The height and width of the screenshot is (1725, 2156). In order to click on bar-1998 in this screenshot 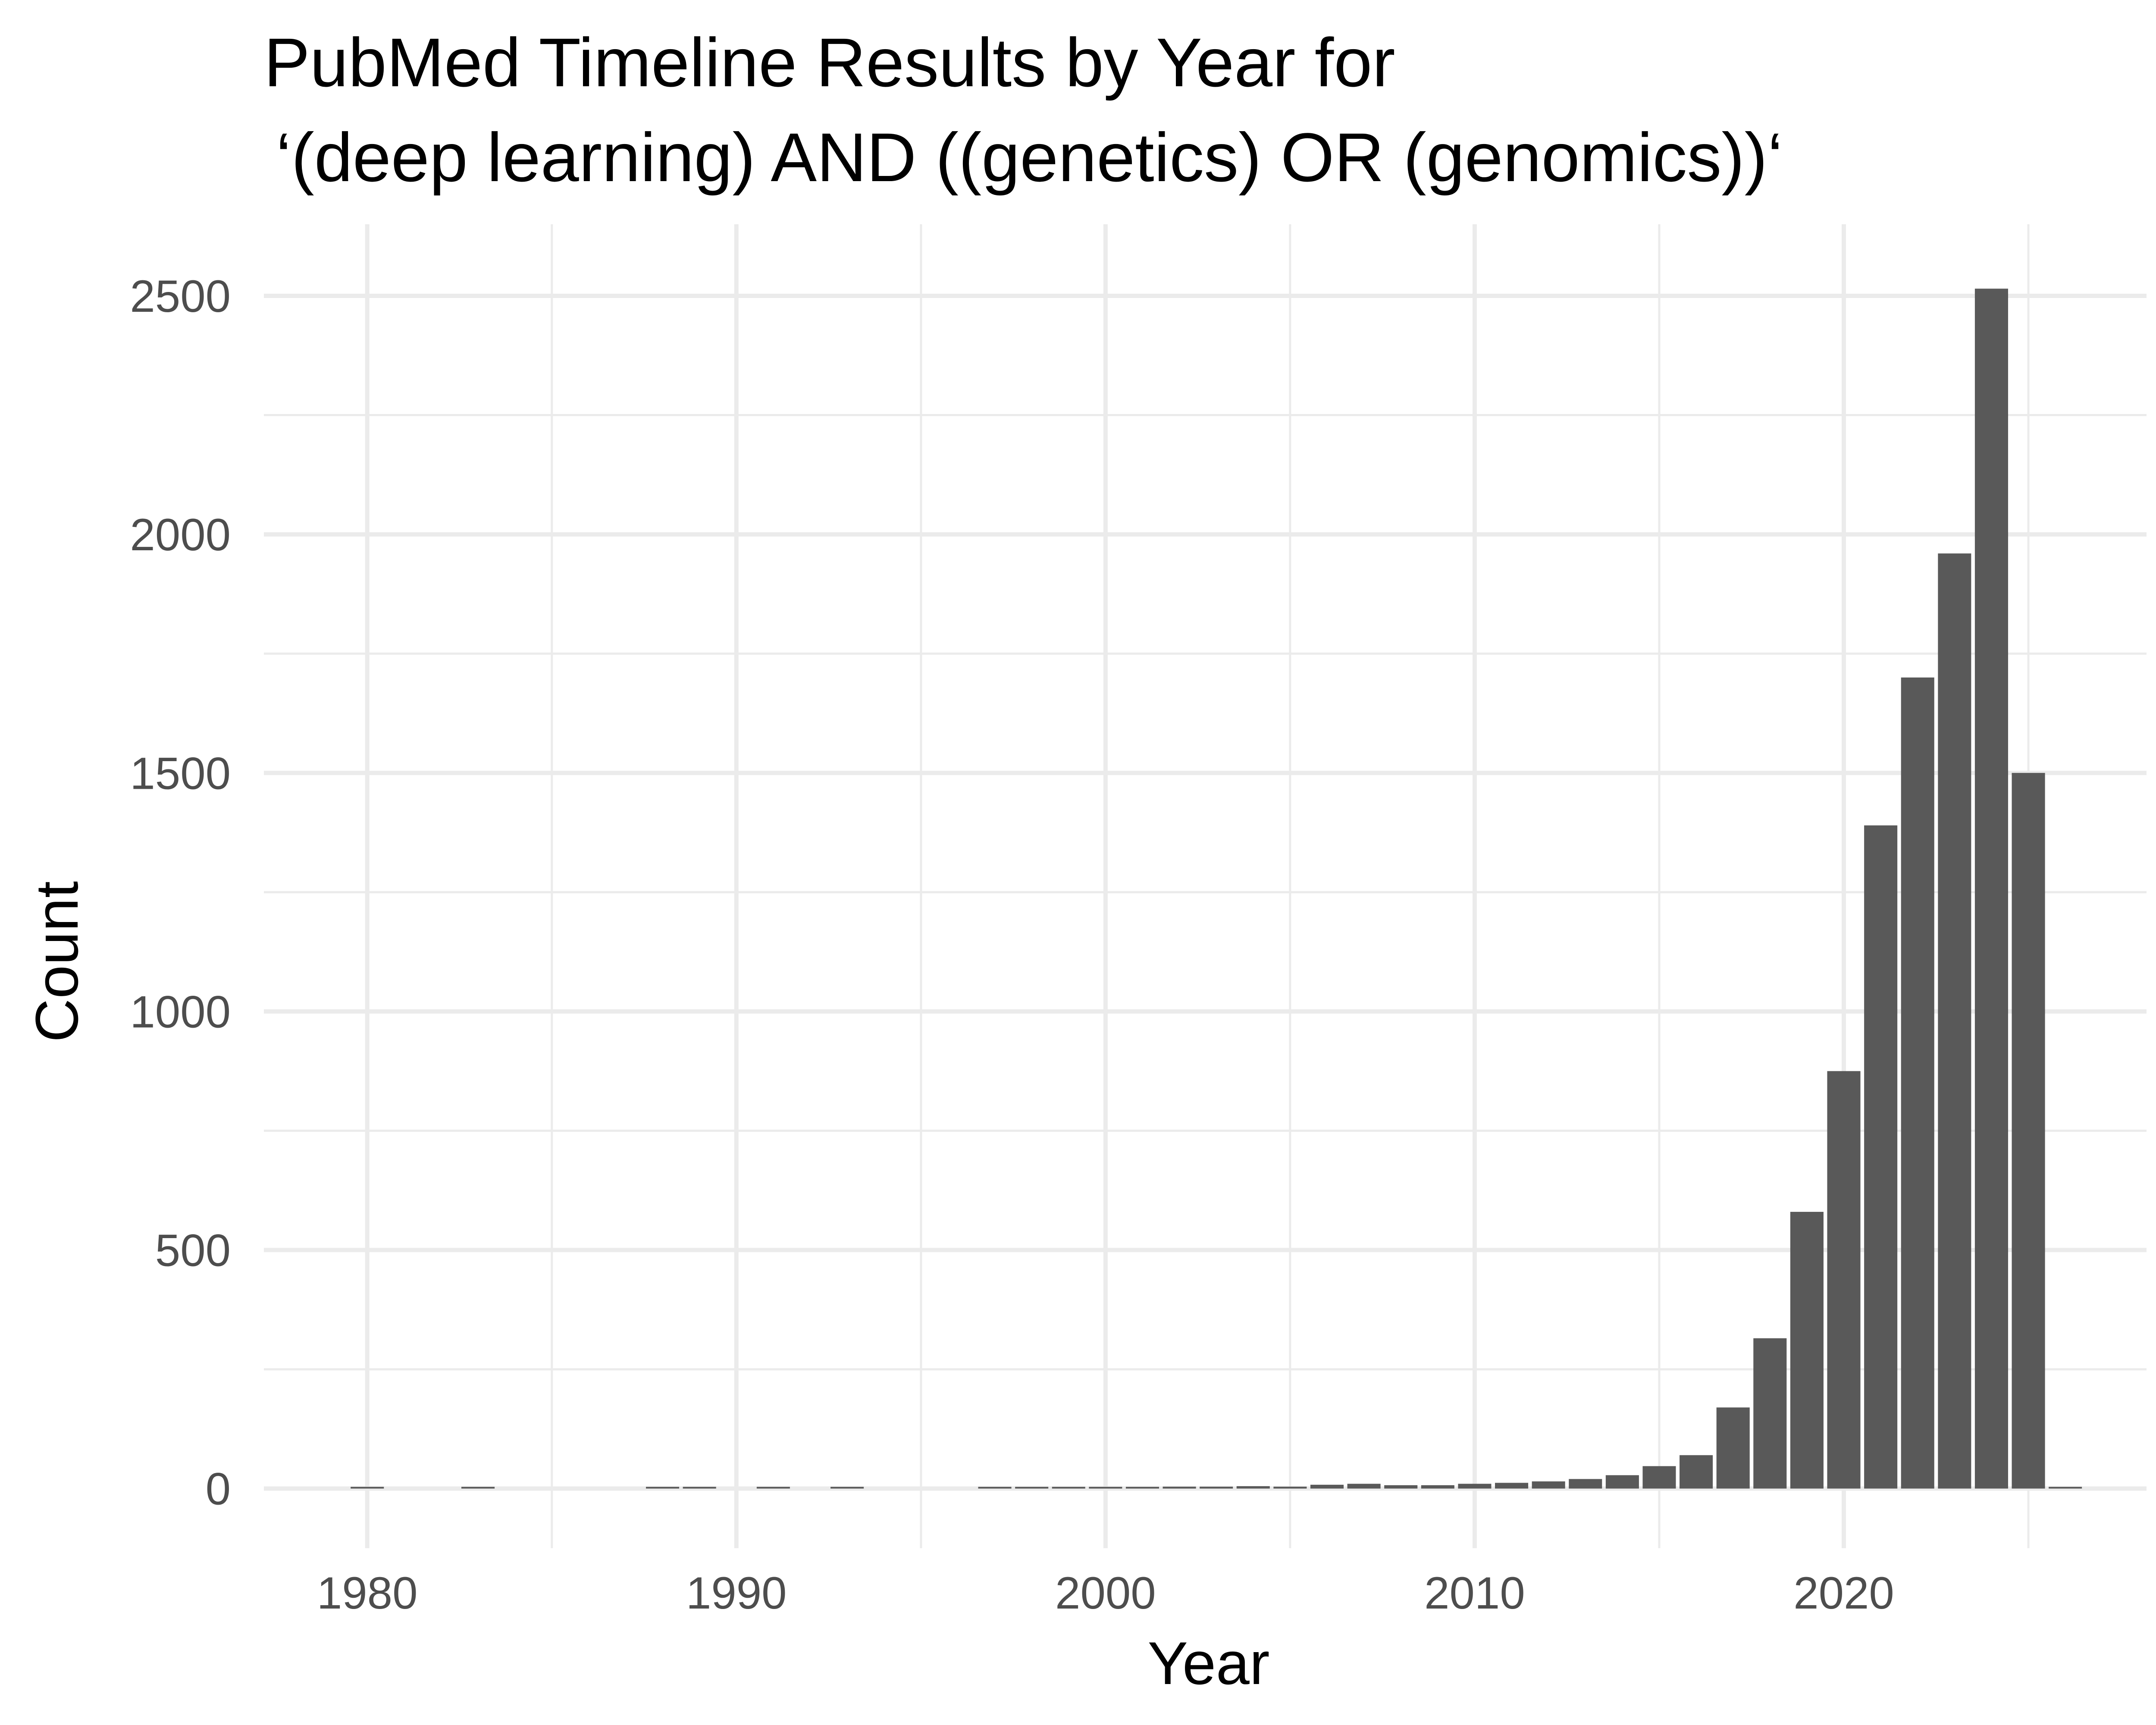, I will do `click(1032, 1488)`.